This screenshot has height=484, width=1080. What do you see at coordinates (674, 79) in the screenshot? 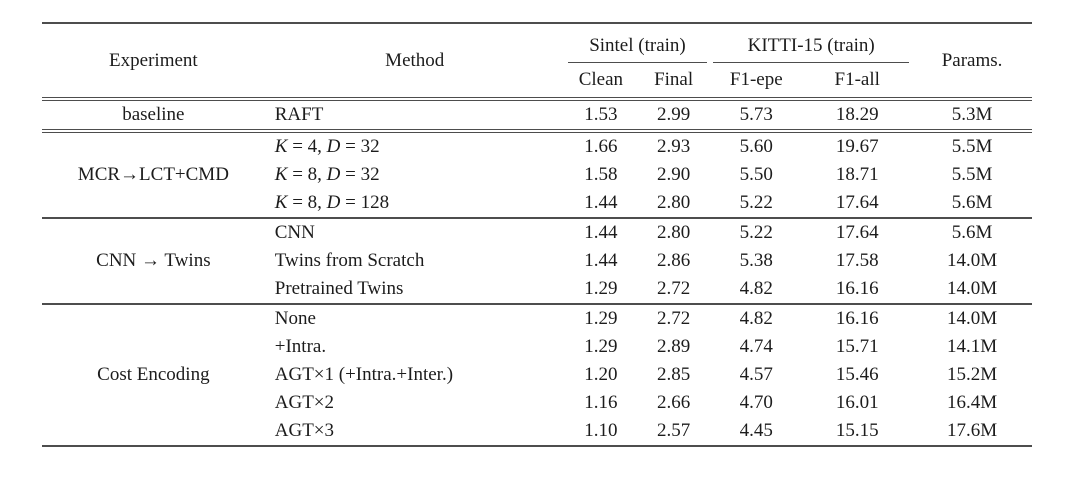
I see `column-header-final: Final` at bounding box center [674, 79].